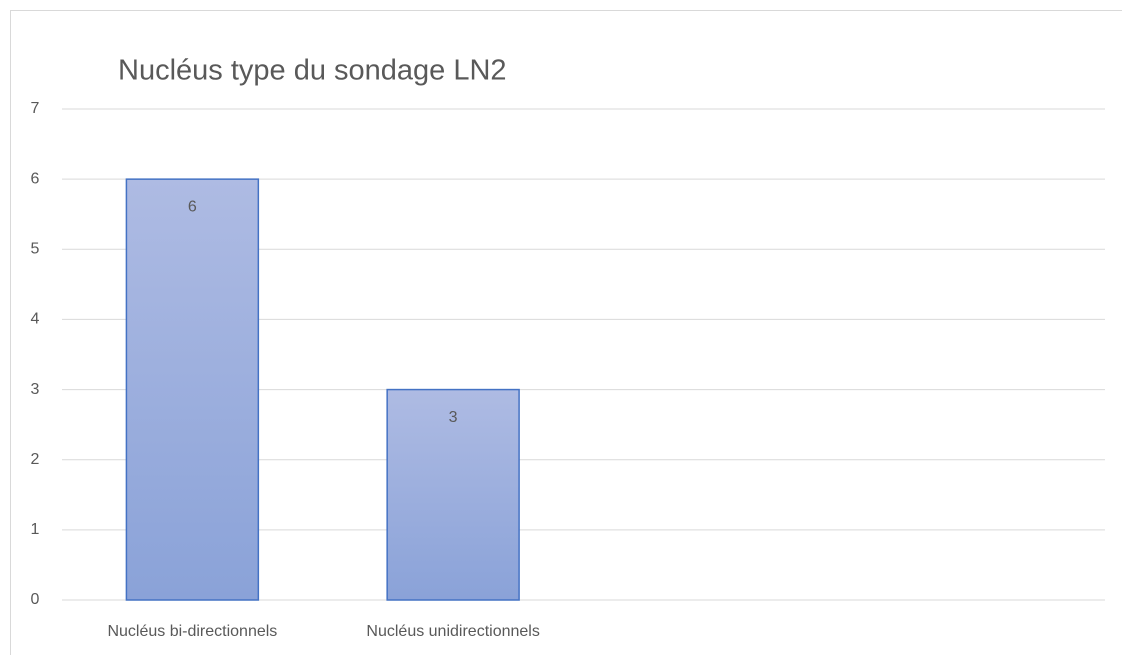 This screenshot has width=1122, height=655. Describe the element at coordinates (192, 631) in the screenshot. I see `x-tick-label: Nucléus bi-directionnels` at that location.